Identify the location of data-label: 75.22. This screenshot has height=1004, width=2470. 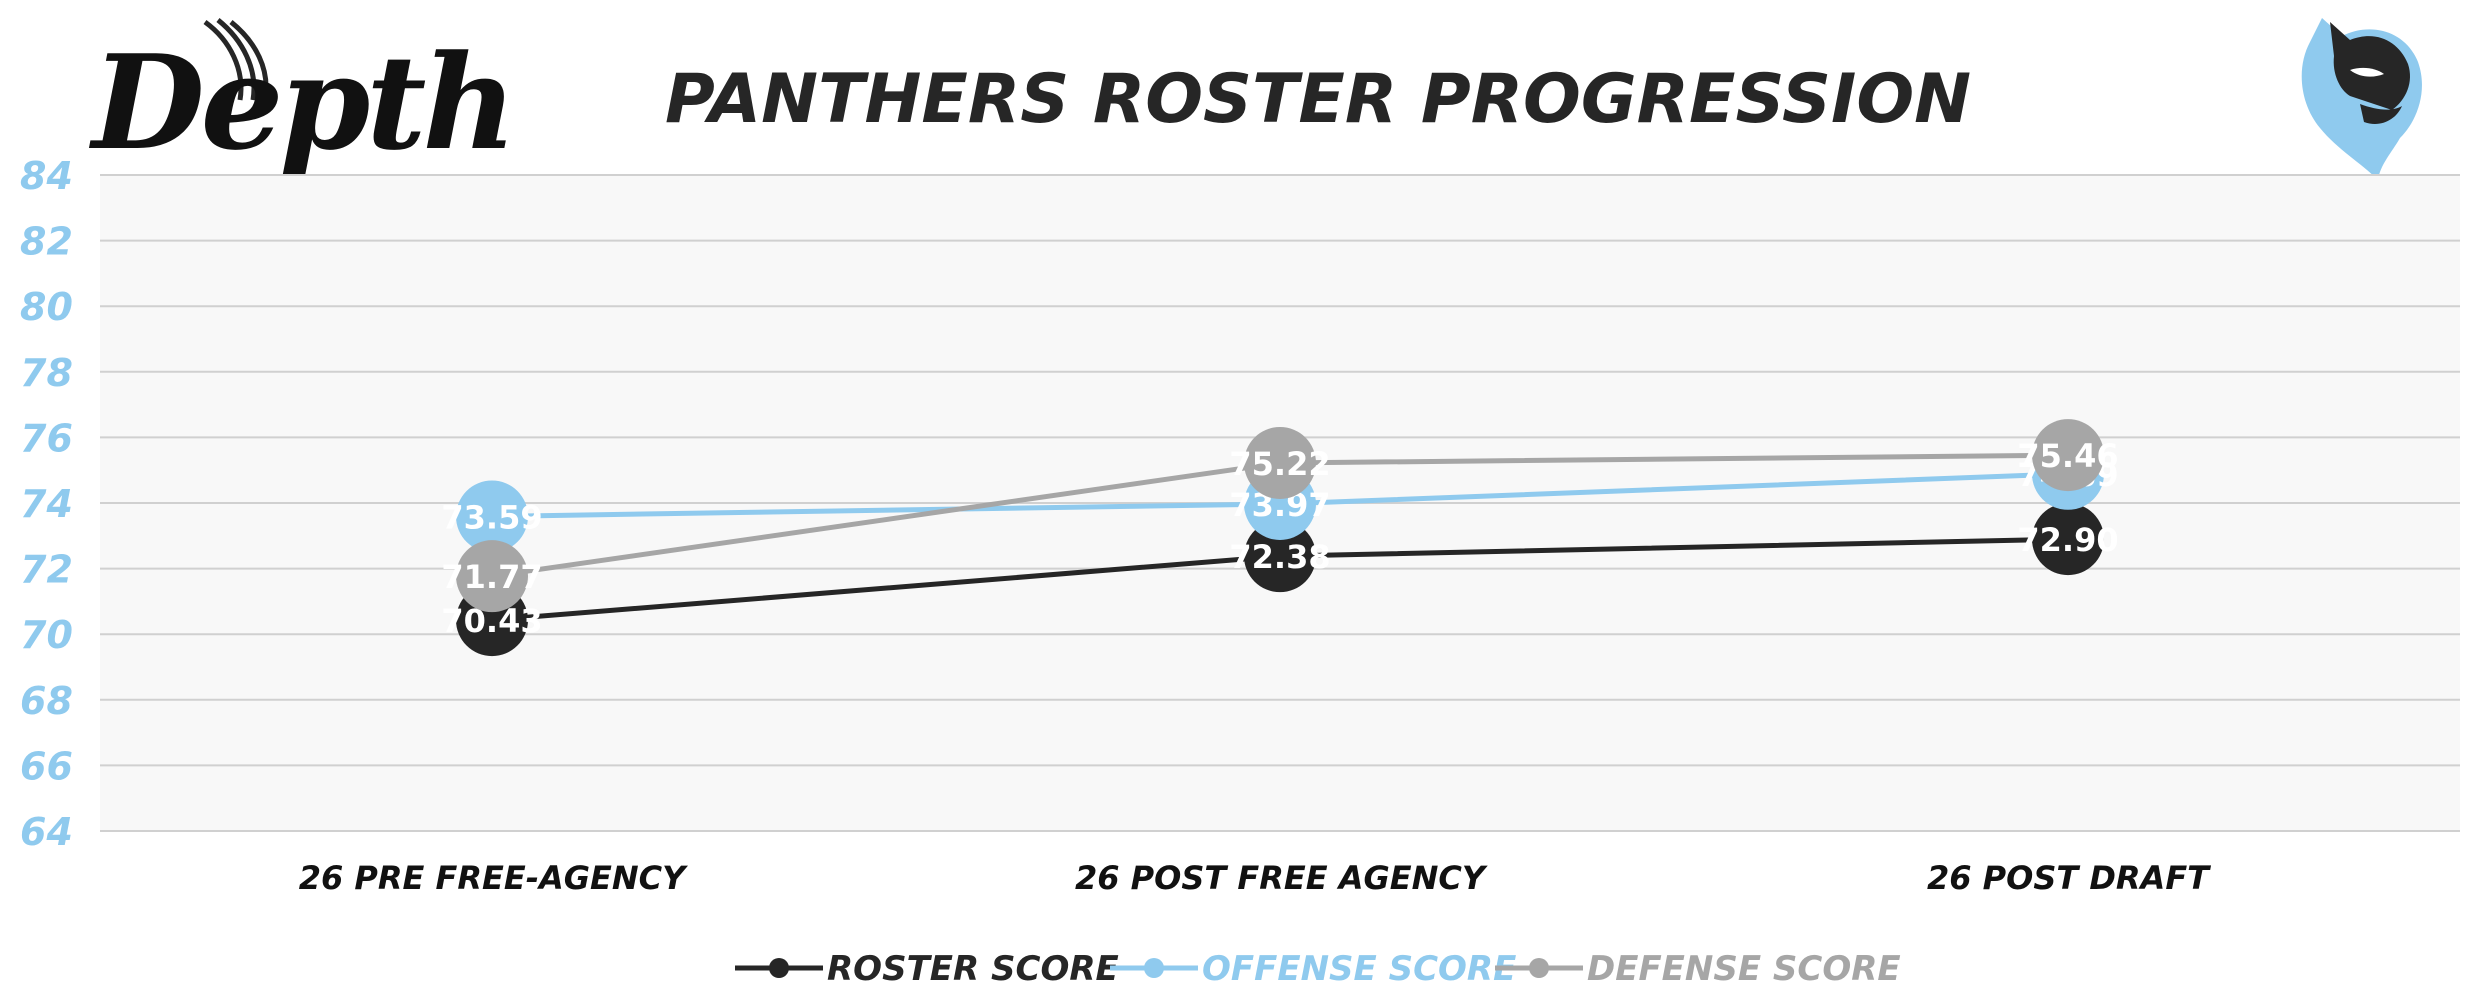
(1279, 464).